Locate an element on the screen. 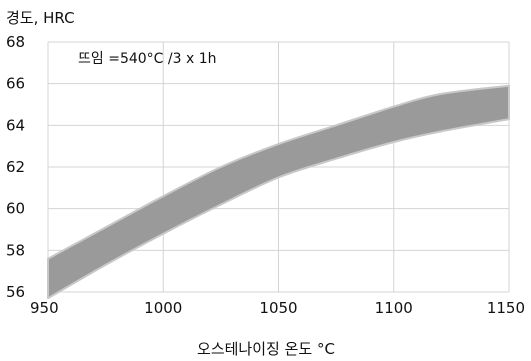 The width and height of the screenshot is (531, 361). x-tick-label: 950 is located at coordinates (44, 308).